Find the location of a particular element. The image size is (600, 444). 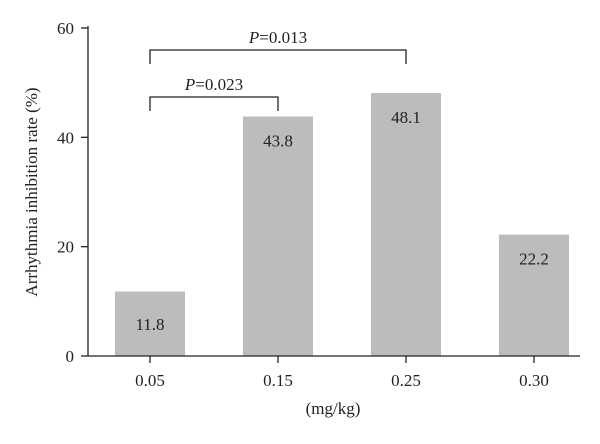

x-tick-label-0.15: 0.15 is located at coordinates (278, 380).